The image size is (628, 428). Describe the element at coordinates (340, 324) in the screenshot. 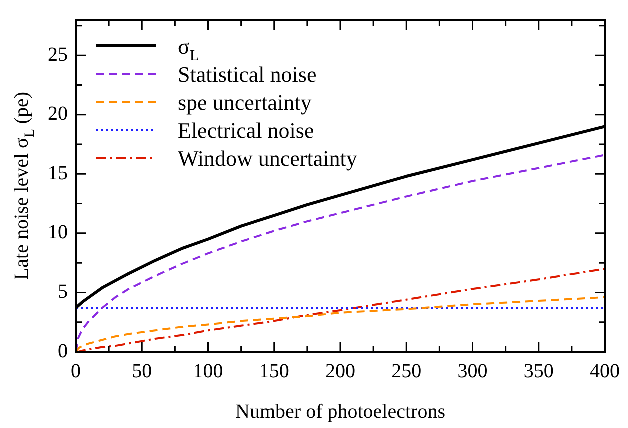

I see `line-series` at that location.